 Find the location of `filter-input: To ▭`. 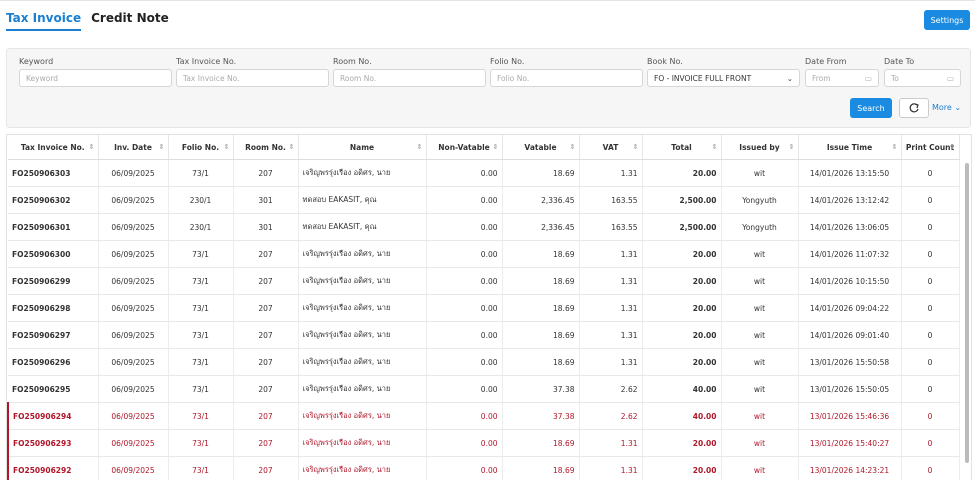

filter-input: To ▭ is located at coordinates (922, 78).